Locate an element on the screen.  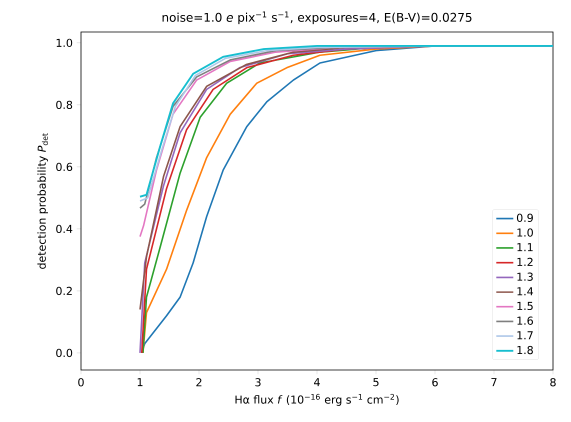
y-tick-label: 0.4 is located at coordinates (64, 229).